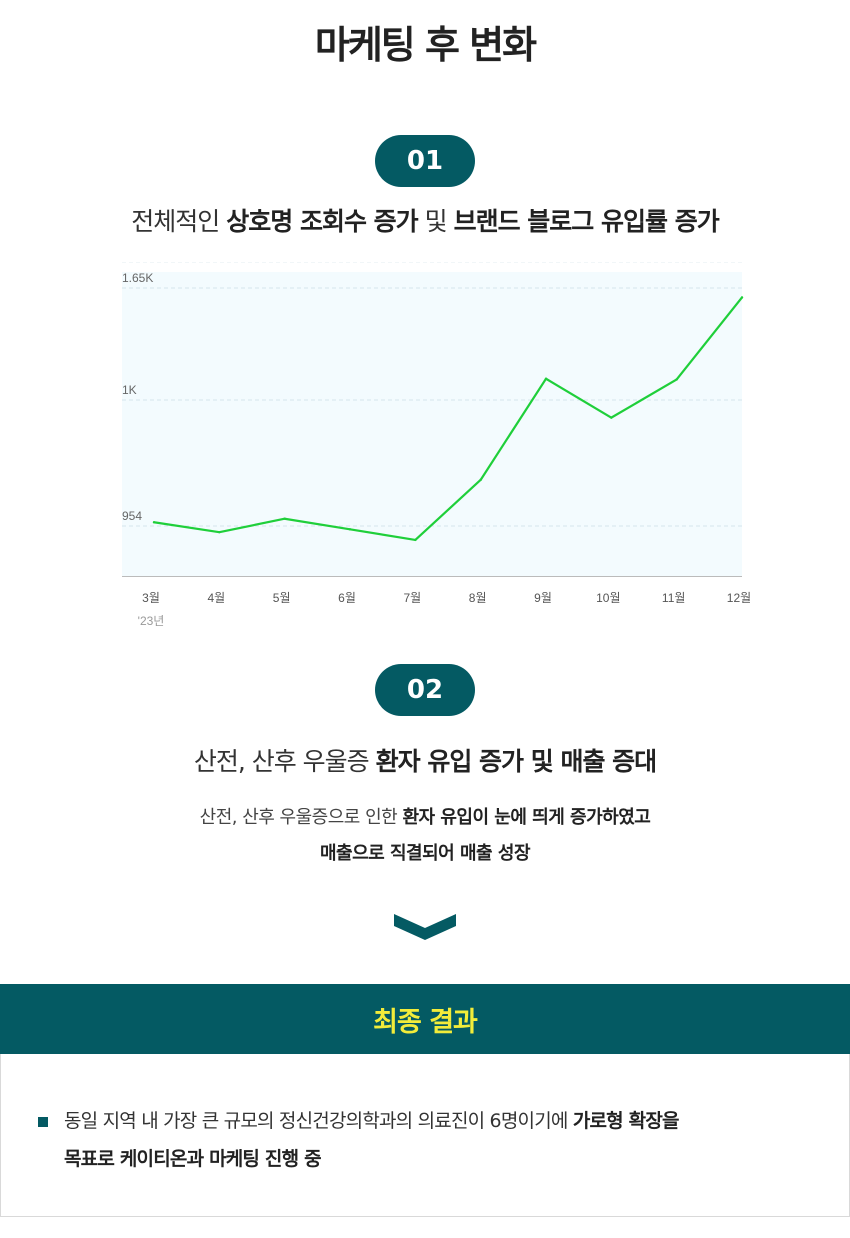  What do you see at coordinates (739, 598) in the screenshot?
I see `x-tick-label: 12월` at bounding box center [739, 598].